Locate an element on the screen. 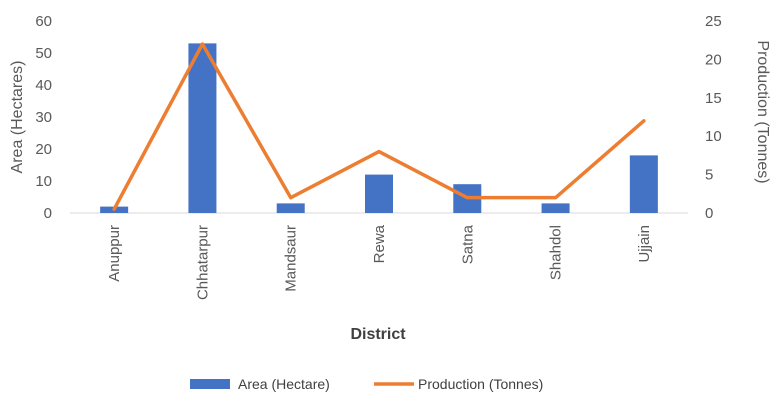 The image size is (772, 403). left-axis-ticks: 0 10 20 30 40 50 60 is located at coordinates (43, 117).